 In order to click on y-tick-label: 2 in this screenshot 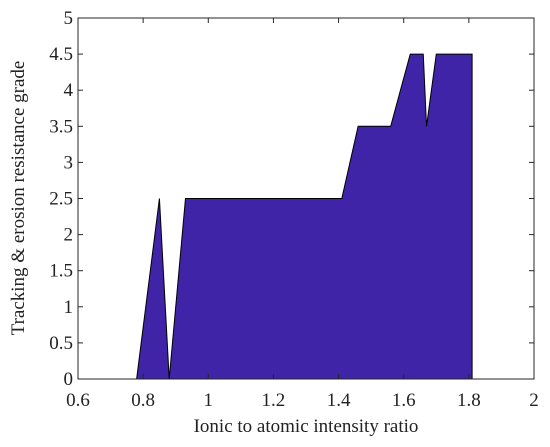, I will do `click(69, 235)`.